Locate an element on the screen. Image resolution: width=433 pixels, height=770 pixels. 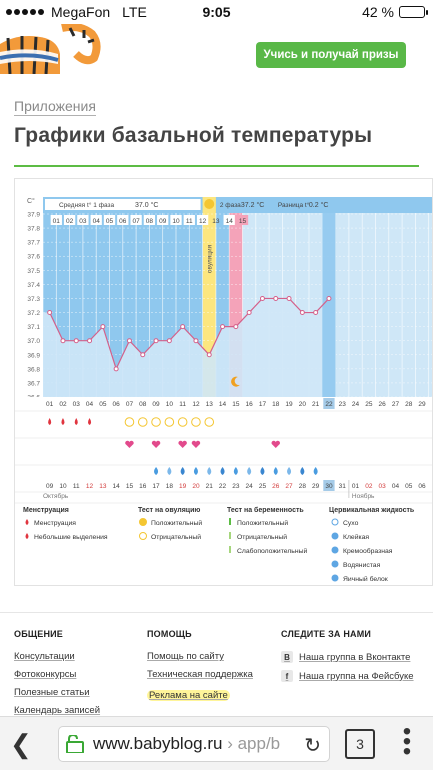
footer-link: Техническая поддержка is located at coordinates (200, 674).